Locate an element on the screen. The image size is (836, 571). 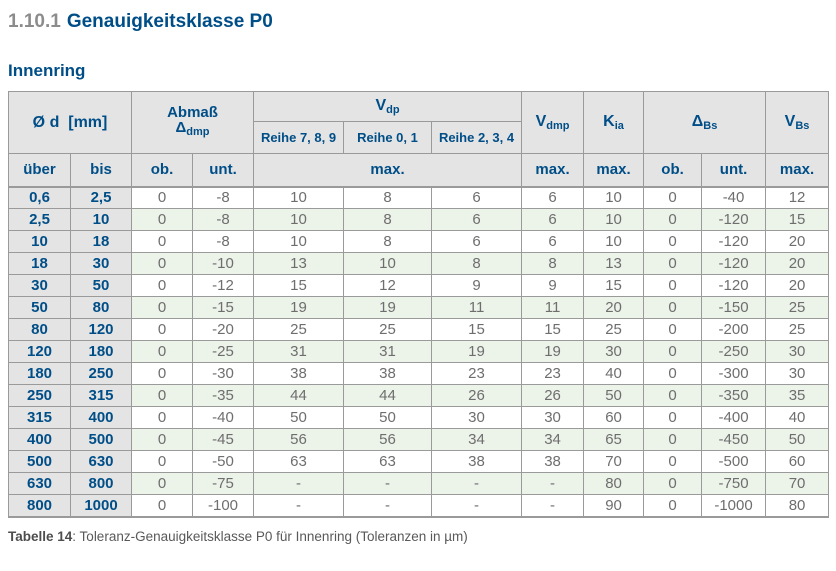
value-cell: -75 is located at coordinates (223, 483).